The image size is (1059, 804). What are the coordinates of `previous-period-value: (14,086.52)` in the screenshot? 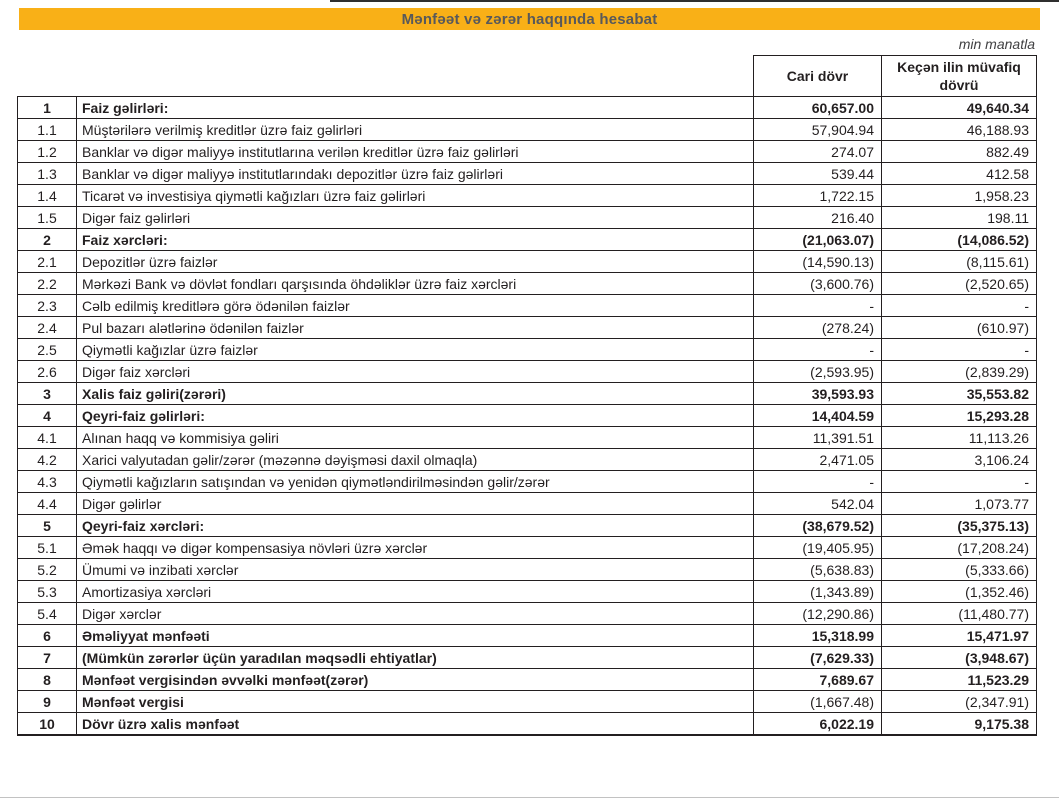 It's located at (959, 239).